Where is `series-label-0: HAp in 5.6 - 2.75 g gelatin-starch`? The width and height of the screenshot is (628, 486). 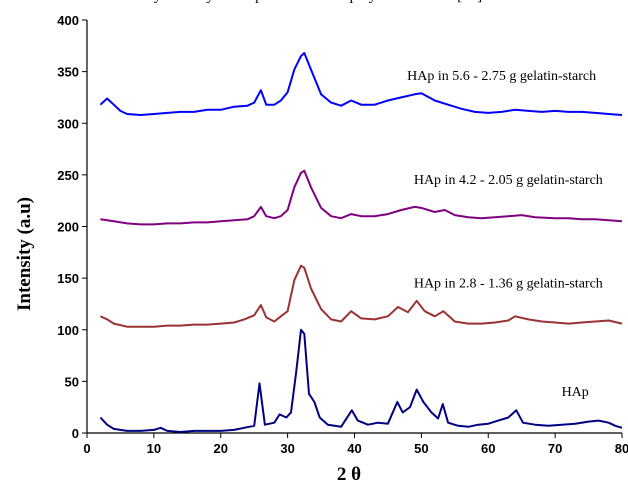
series-label-0: HAp in 5.6 - 2.75 g gelatin-starch is located at coordinates (501, 76).